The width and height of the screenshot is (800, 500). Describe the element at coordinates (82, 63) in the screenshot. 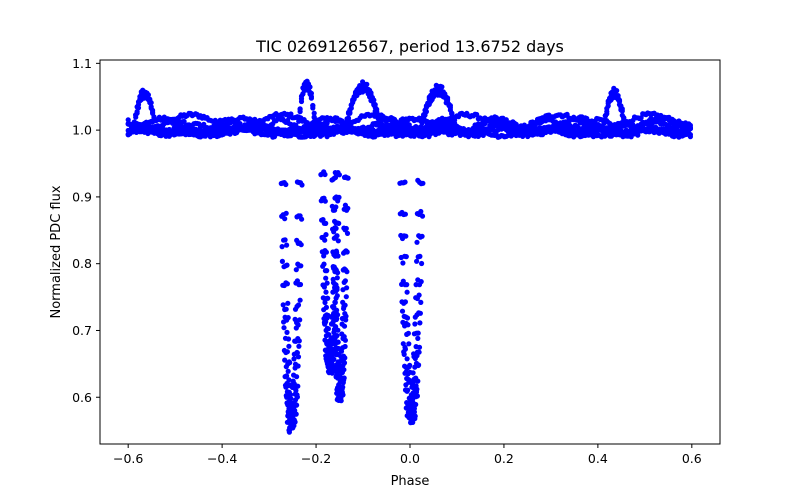

I see `y-tick-label: 1.1` at that location.